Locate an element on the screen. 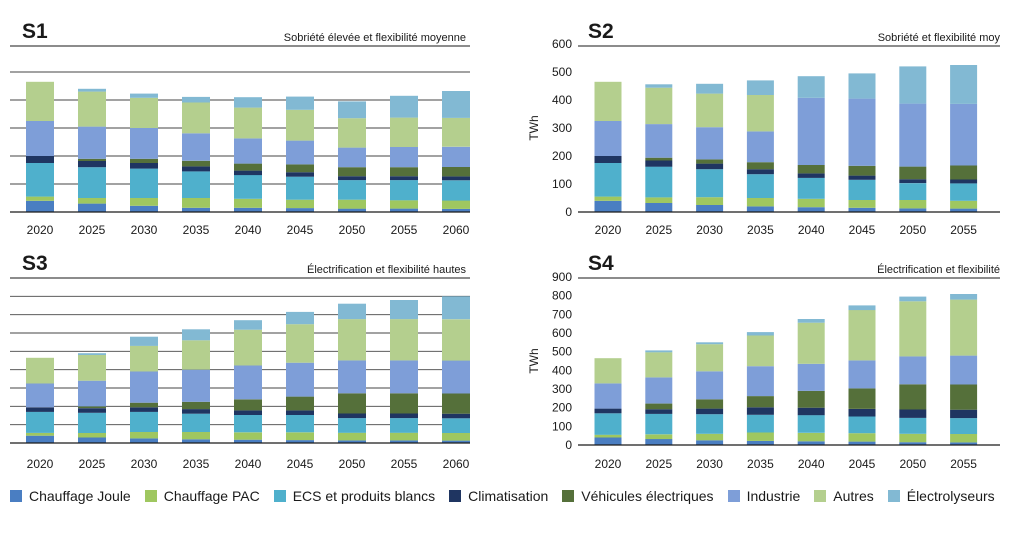 The height and width of the screenshot is (540, 1024). legend-label-electrolyse: Électrolyseurs is located at coordinates (950, 496).